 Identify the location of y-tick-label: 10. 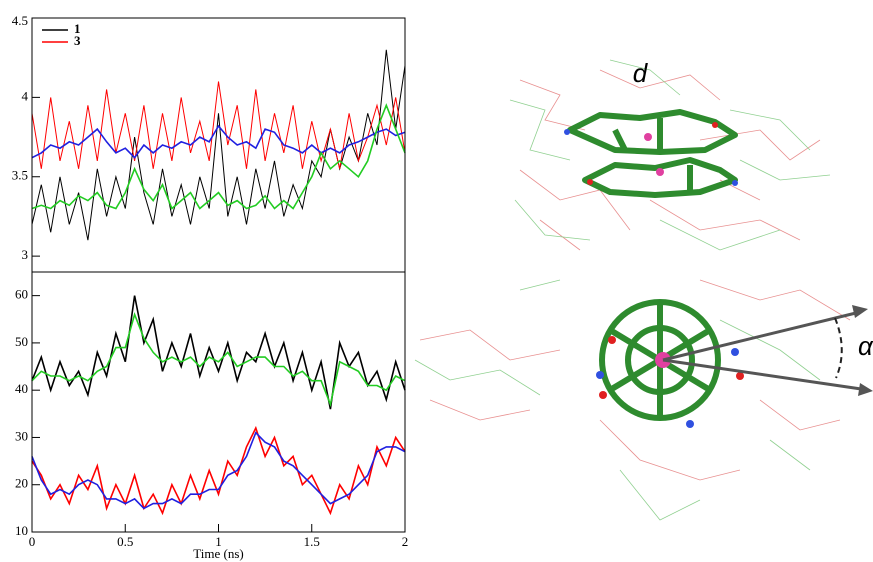
(21, 530).